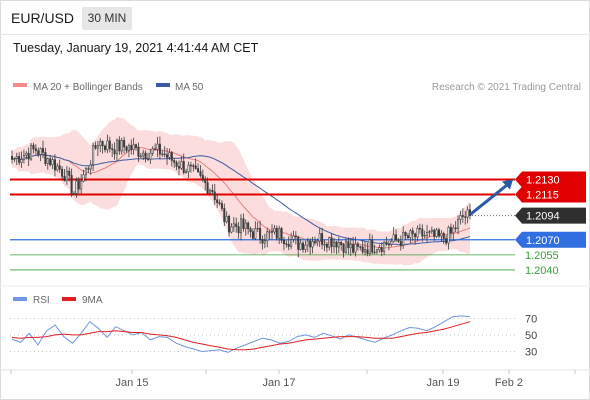  I want to click on current-price-label: 1.2094, so click(543, 217).